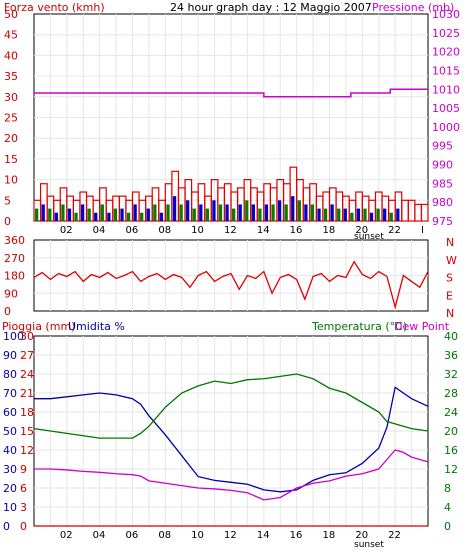  What do you see at coordinates (424, 212) in the screenshot?
I see `wind-gust-bar` at bounding box center [424, 212].